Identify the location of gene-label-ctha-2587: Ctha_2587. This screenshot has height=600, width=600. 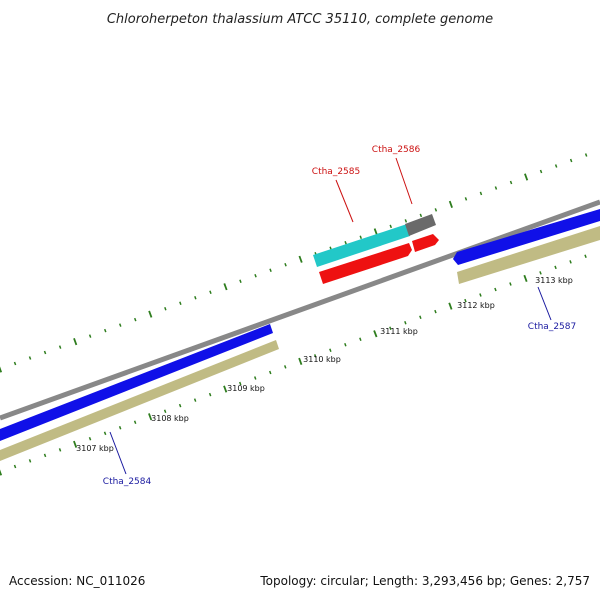
(552, 327).